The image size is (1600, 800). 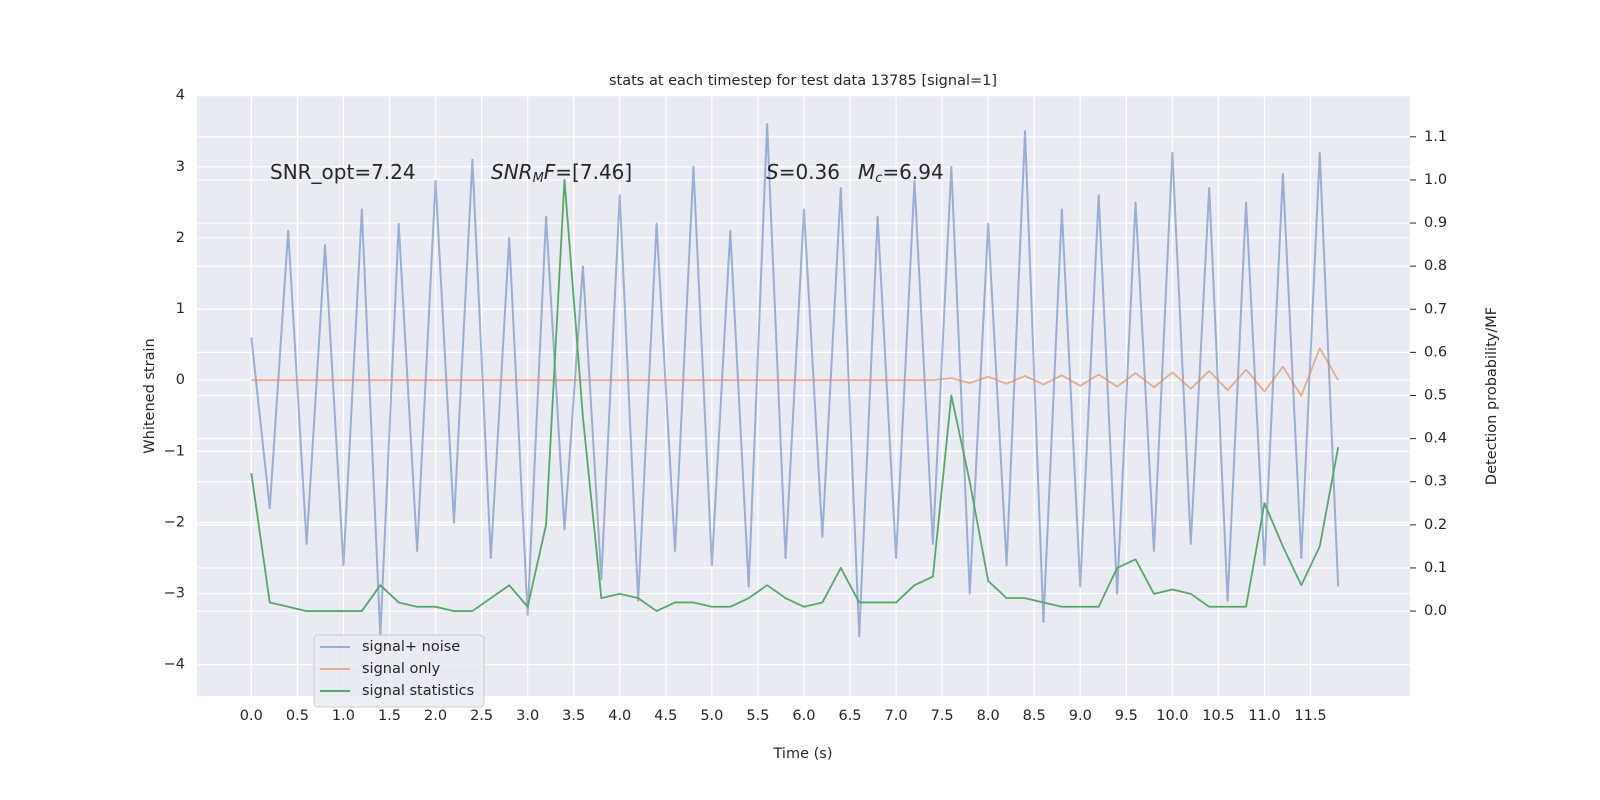 What do you see at coordinates (174, 522) in the screenshot?
I see `y-tick-label: −2` at bounding box center [174, 522].